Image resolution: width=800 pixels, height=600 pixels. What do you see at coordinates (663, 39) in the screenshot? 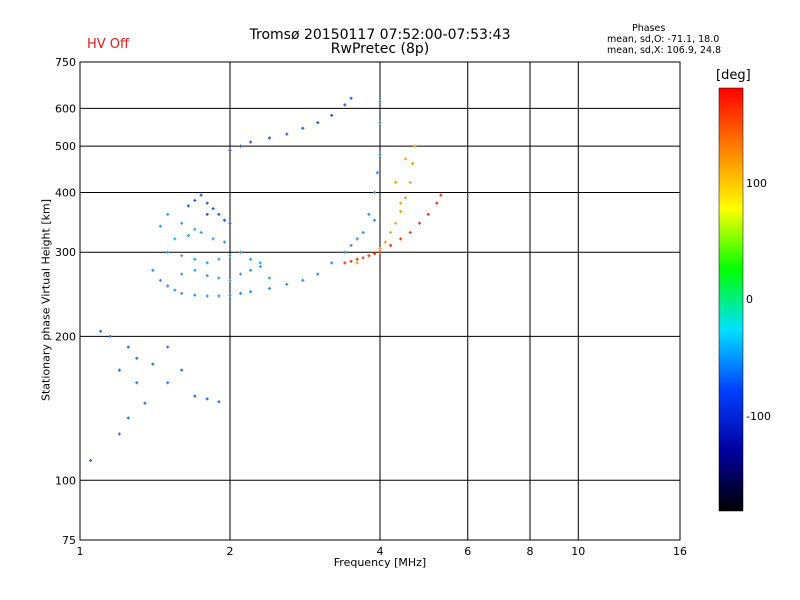
I see `phases-o-mode-stats: mean, sd,O: -71.1, 18.0` at bounding box center [663, 39].